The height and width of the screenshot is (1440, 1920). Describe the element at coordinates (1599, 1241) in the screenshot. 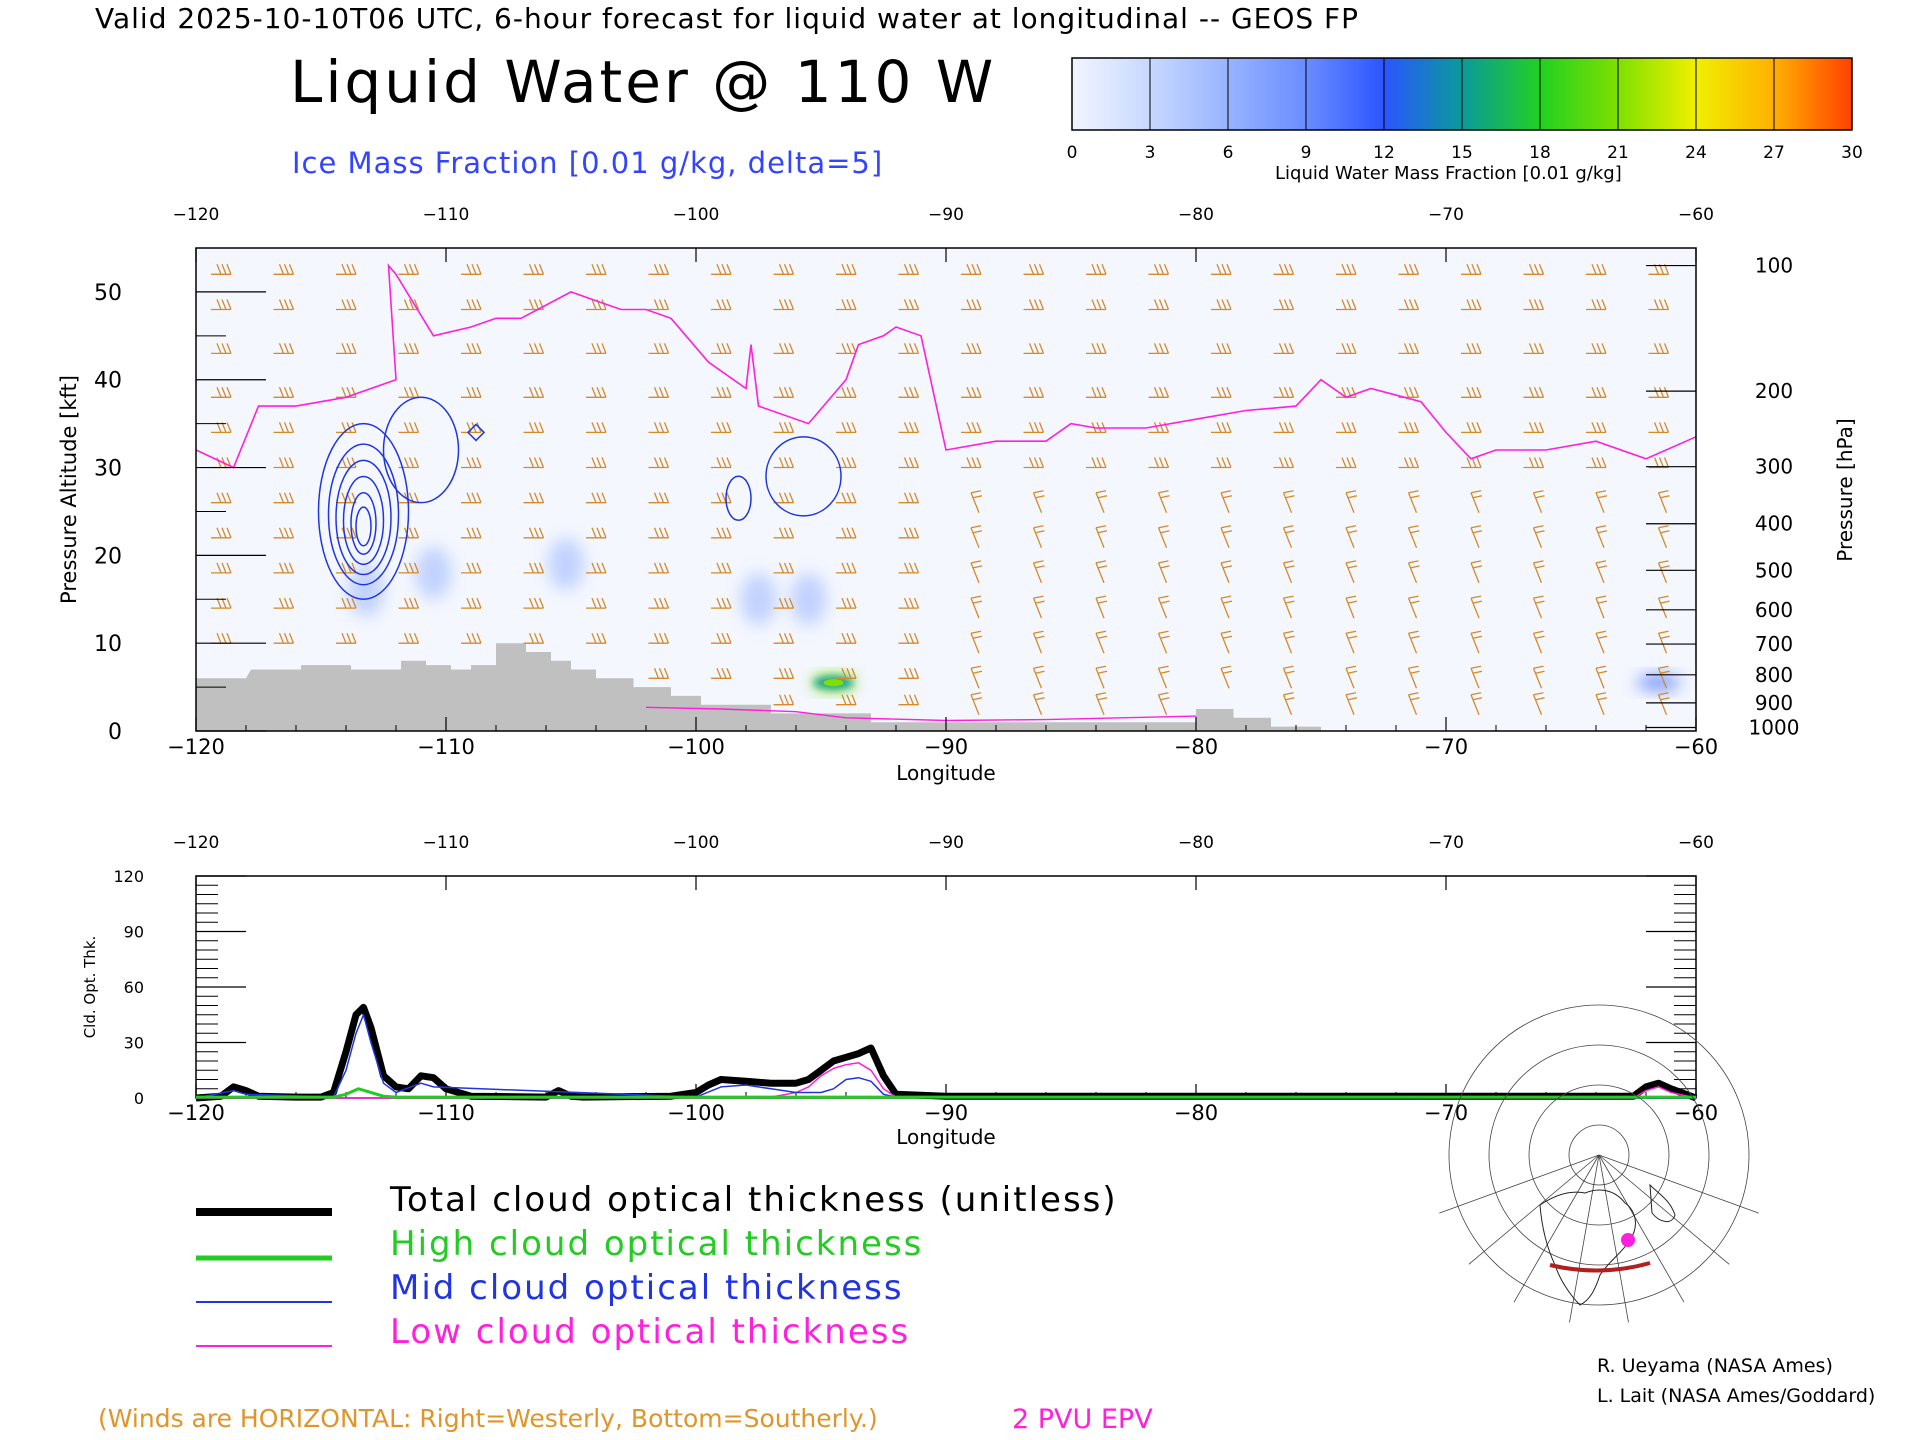

I see `locator-bg` at that location.